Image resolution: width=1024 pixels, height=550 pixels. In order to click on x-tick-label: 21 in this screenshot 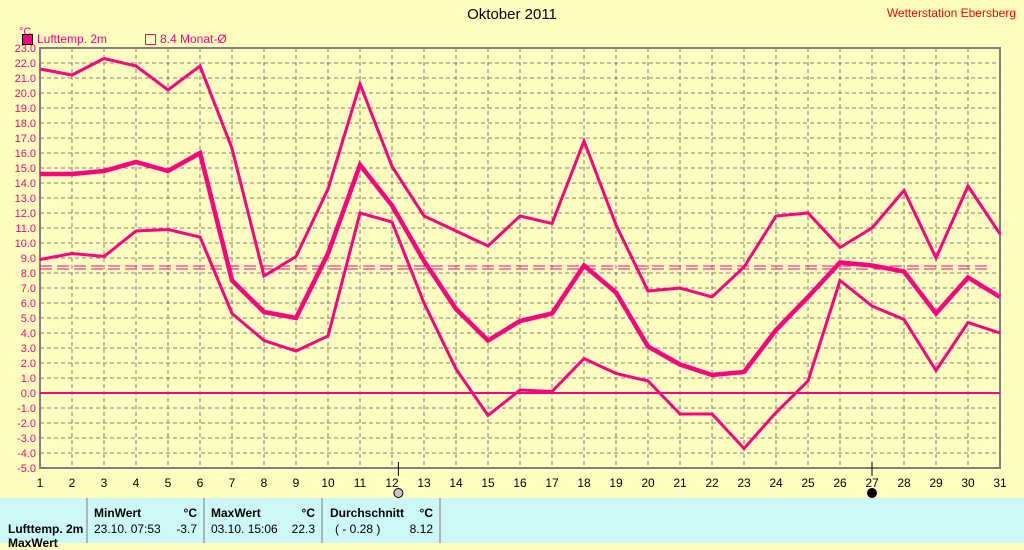, I will do `click(680, 483)`.